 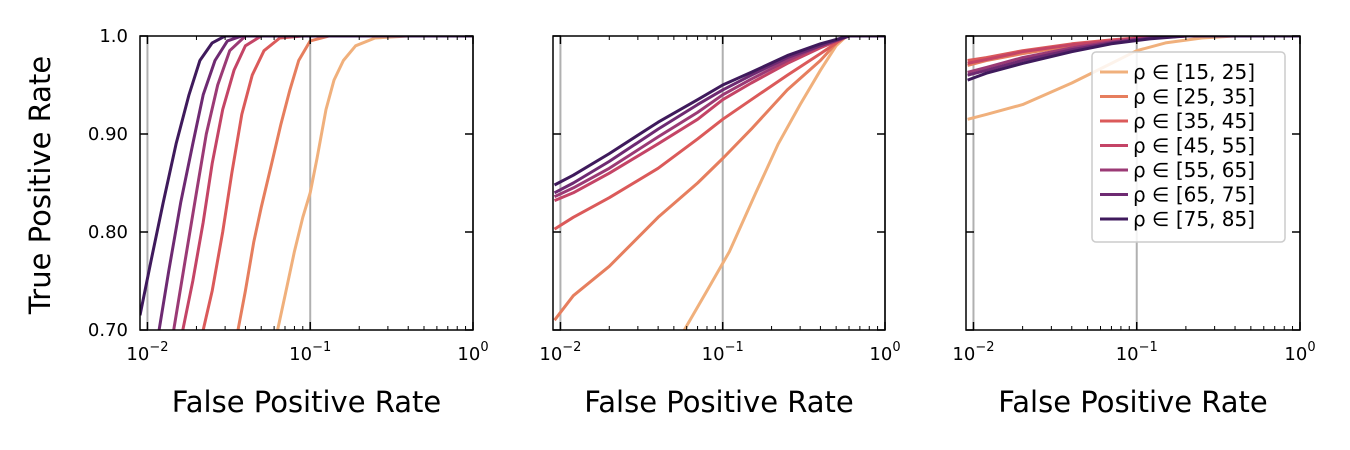 What do you see at coordinates (113, 36) in the screenshot?
I see `y-tick-label: 1.0` at bounding box center [113, 36].